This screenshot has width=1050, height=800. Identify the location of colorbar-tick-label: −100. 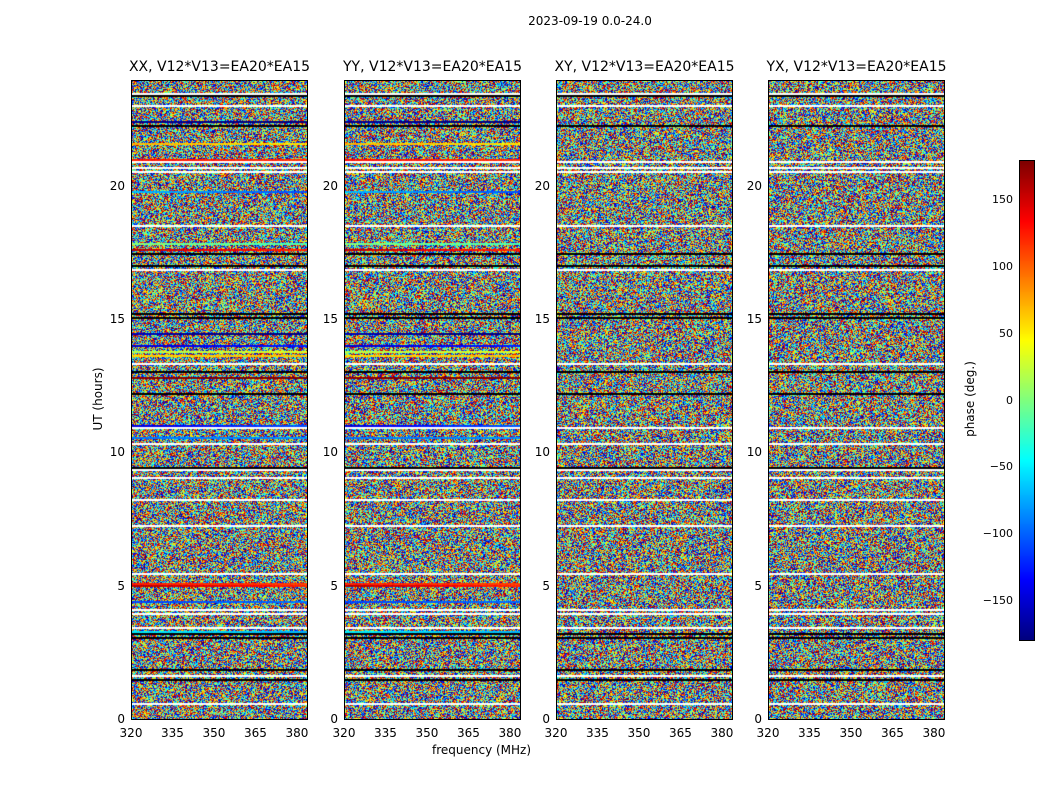
(997, 534).